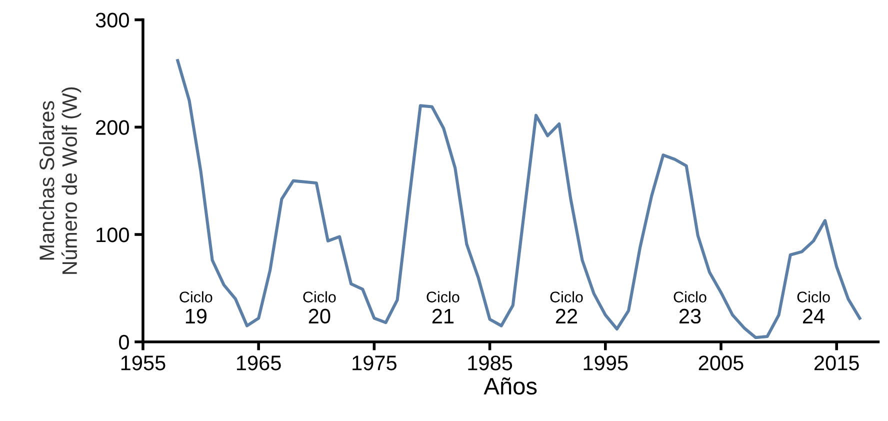 This screenshot has width=888, height=421. Describe the element at coordinates (124, 342) in the screenshot. I see `y-tick-label: 0` at that location.